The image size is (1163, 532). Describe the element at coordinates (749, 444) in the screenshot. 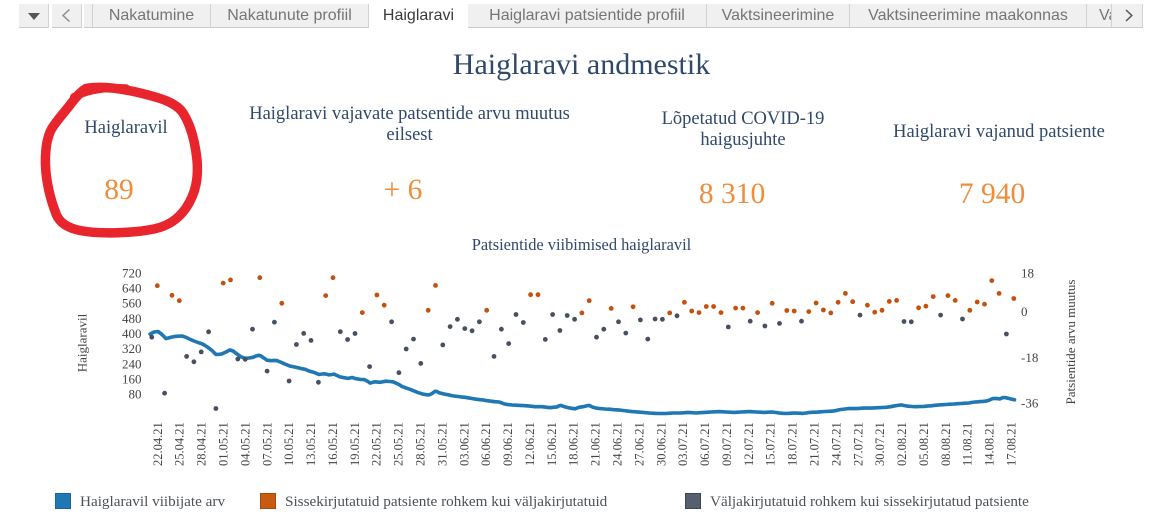

I see `svg-text: 12.07.21` at that location.